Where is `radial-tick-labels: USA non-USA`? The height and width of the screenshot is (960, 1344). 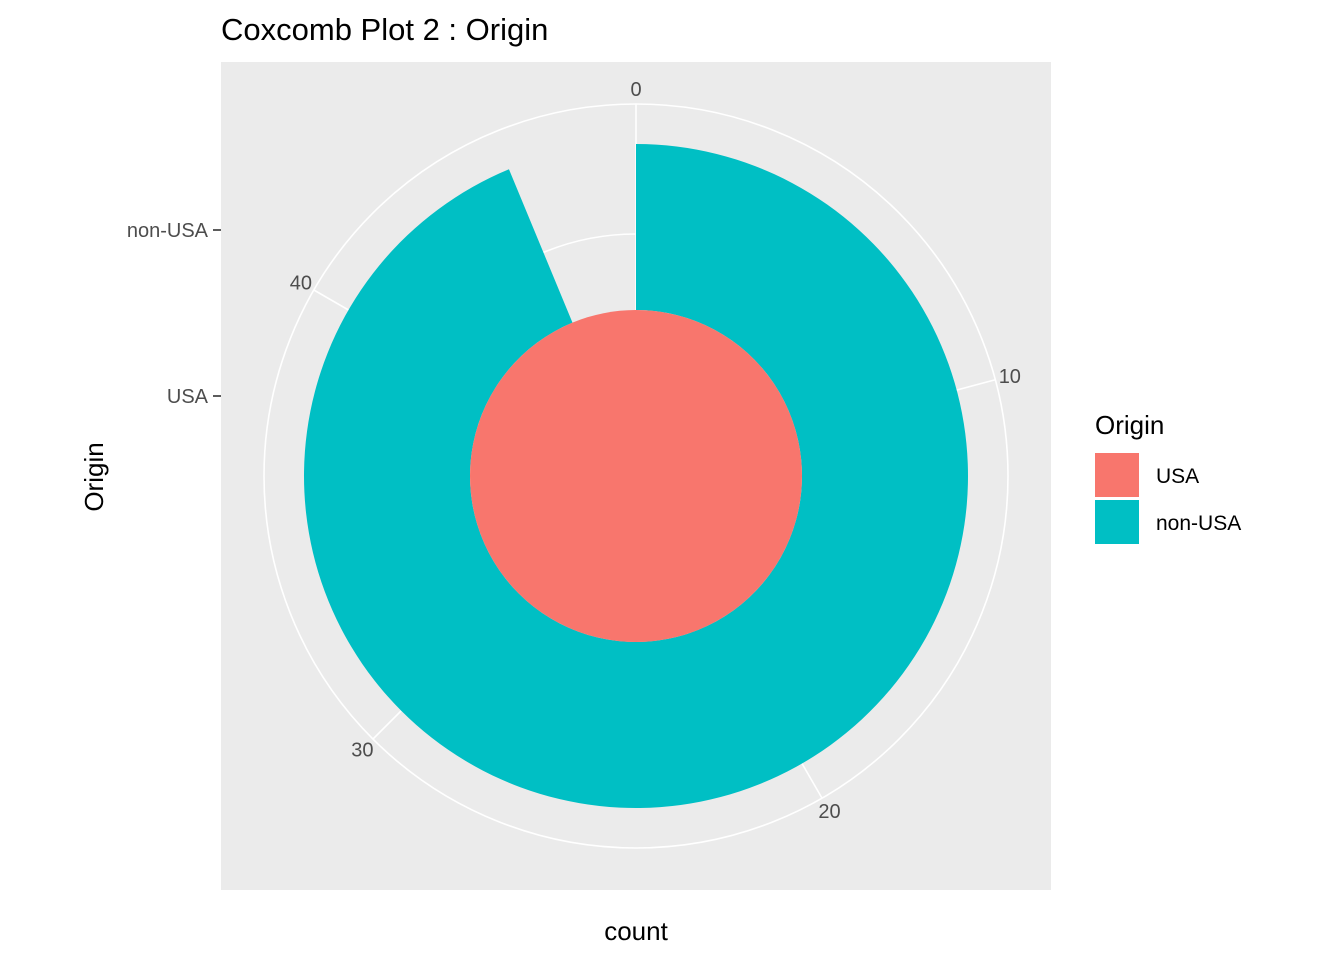
radial-tick-labels: USA non-USA is located at coordinates (174, 314).